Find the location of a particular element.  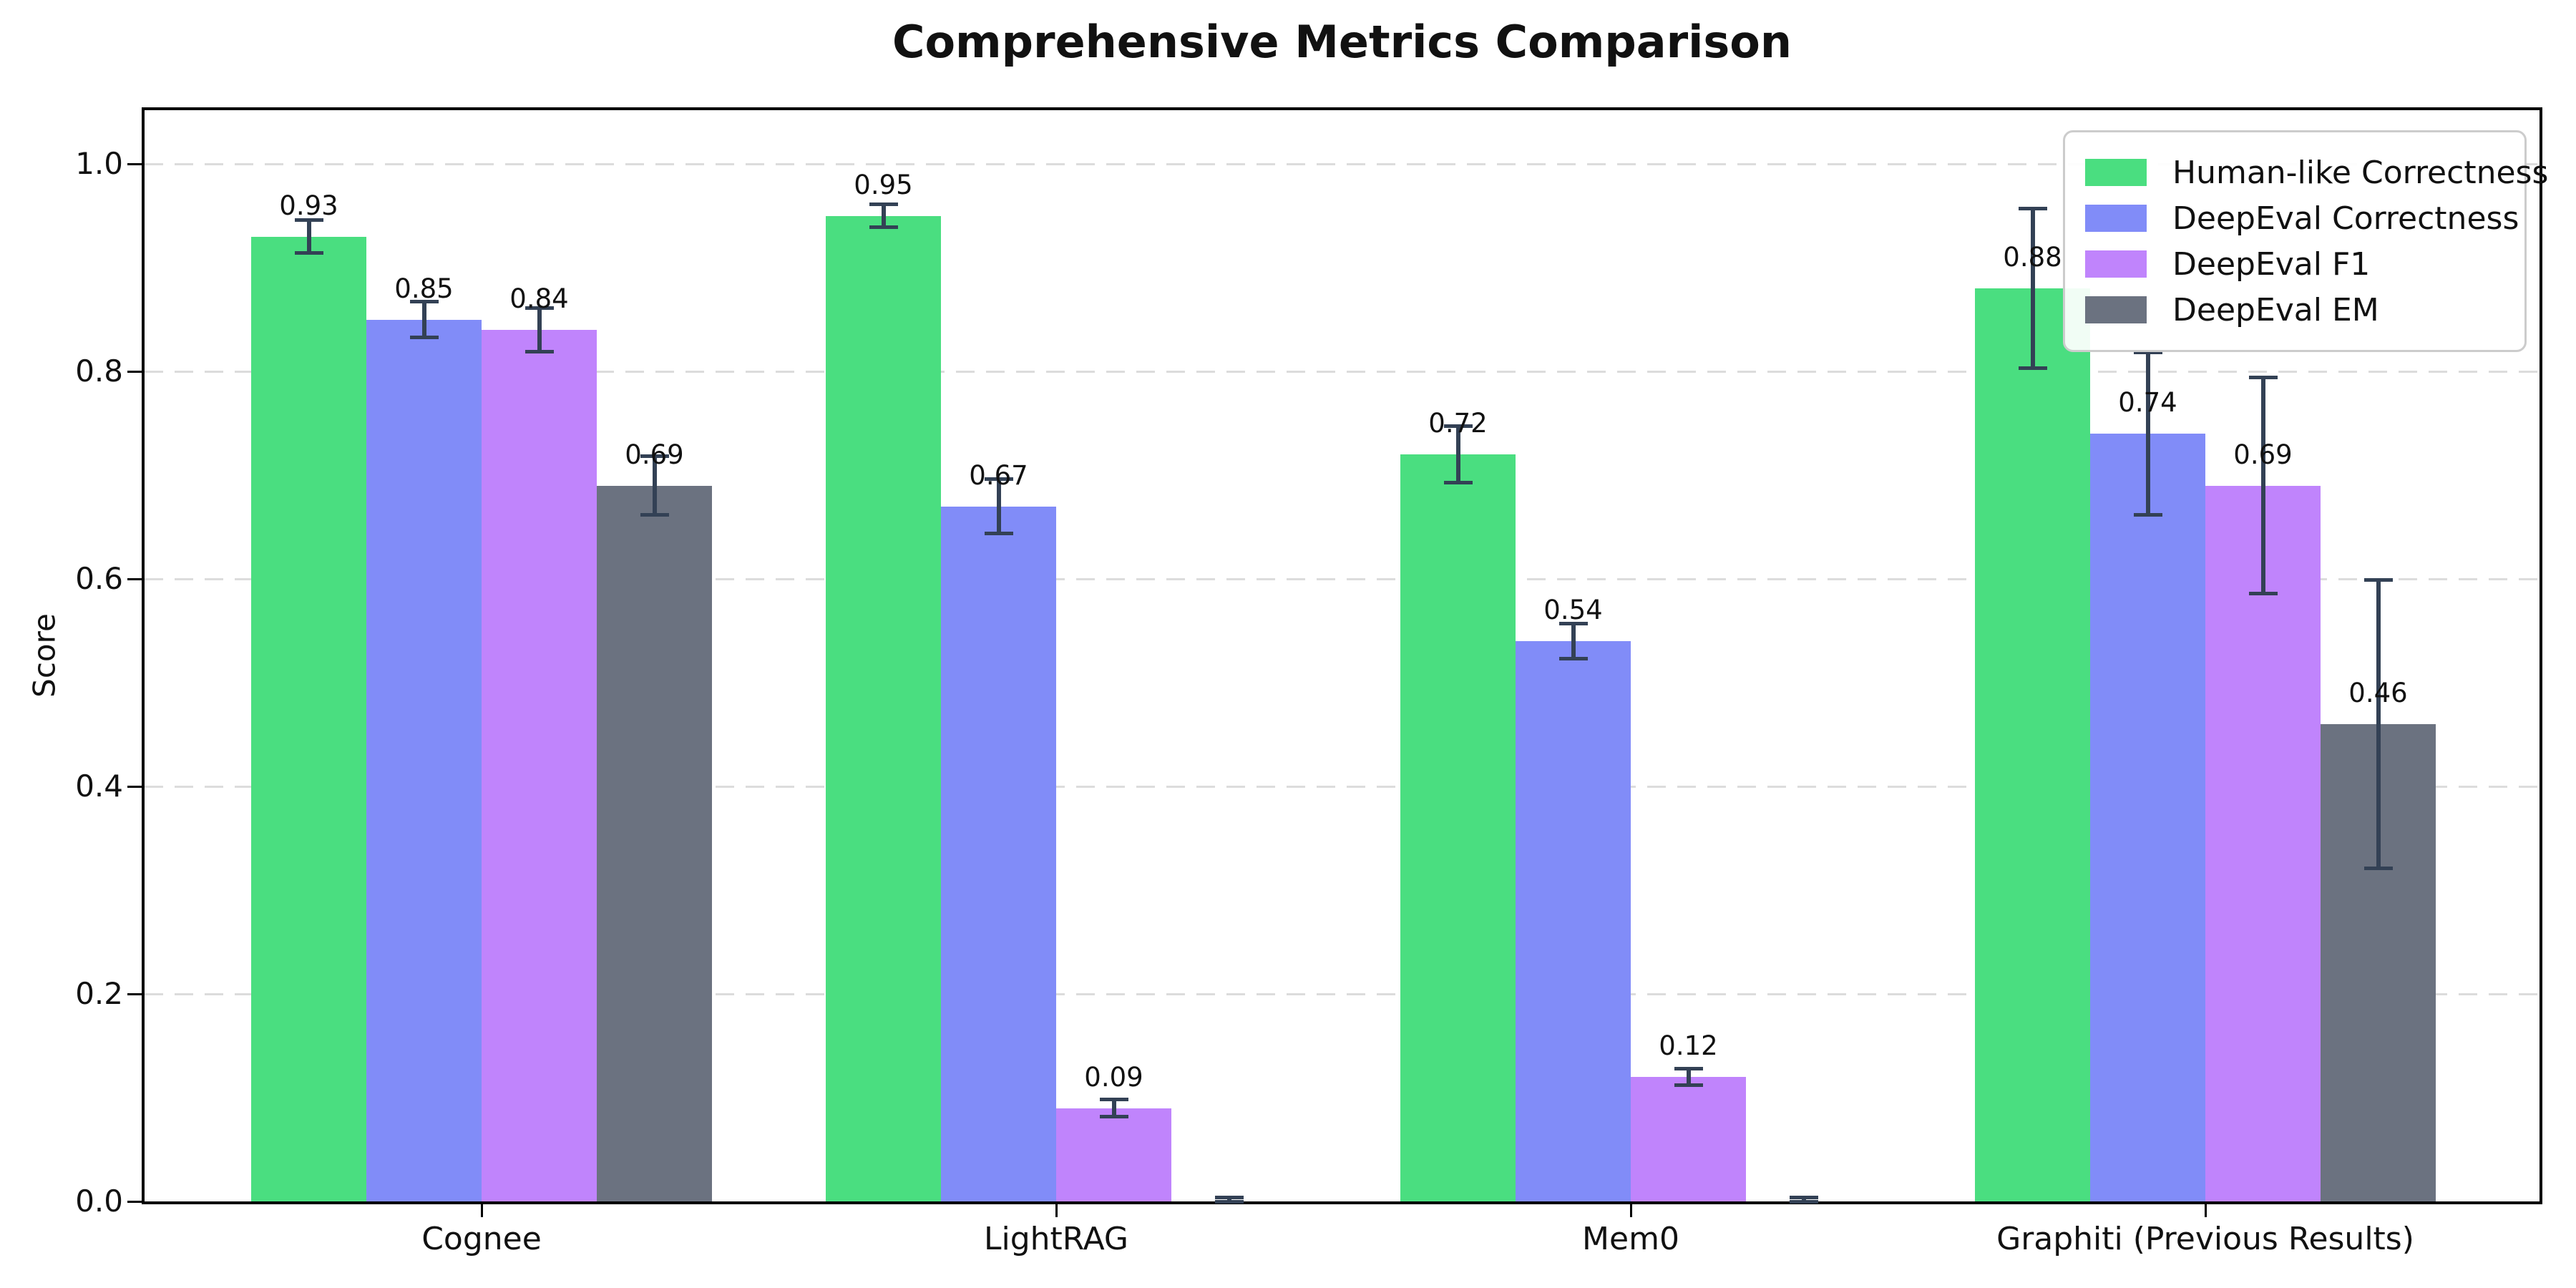

x-tick-label: Mem0 is located at coordinates (1630, 1239).